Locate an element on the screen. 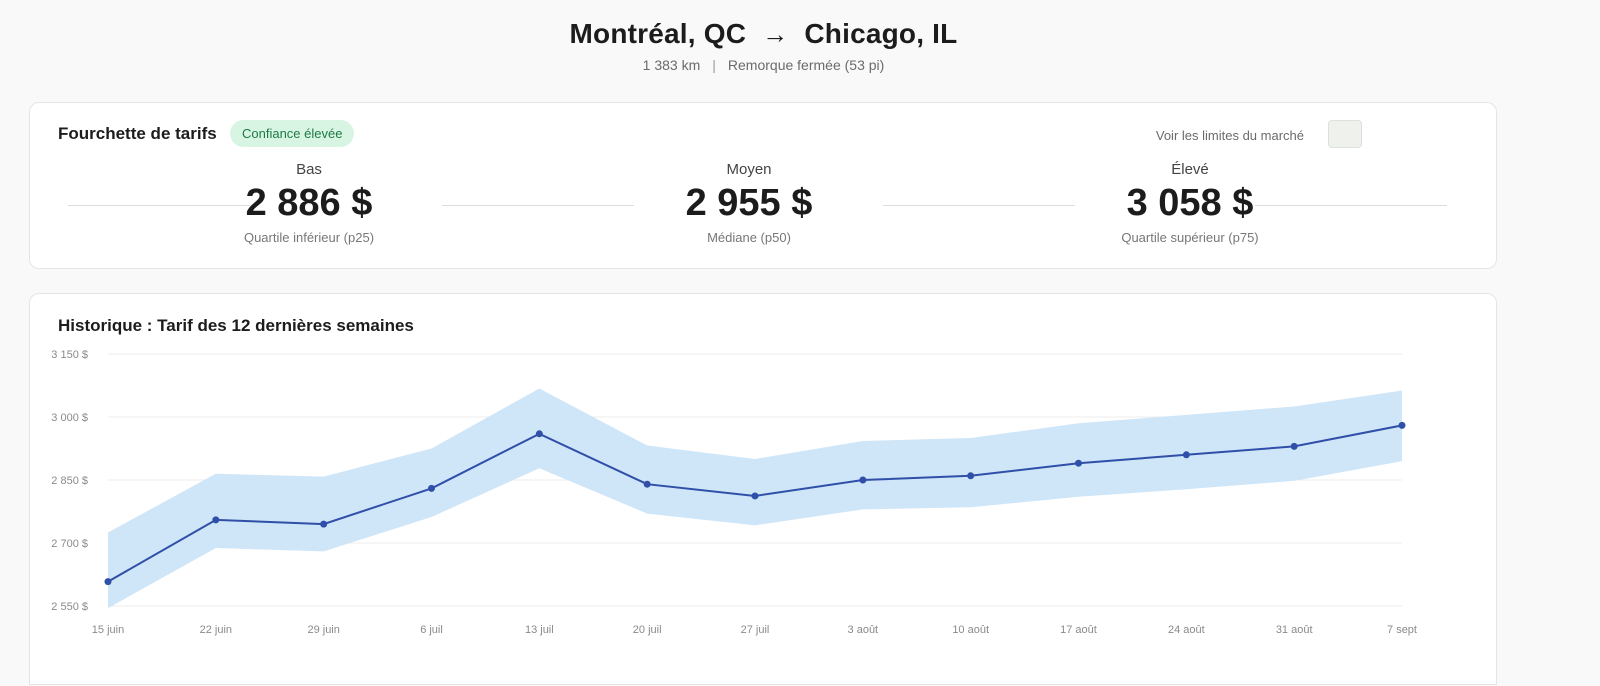 The width and height of the screenshot is (1600, 686). x-tick-label: 6 juil is located at coordinates (431, 630).